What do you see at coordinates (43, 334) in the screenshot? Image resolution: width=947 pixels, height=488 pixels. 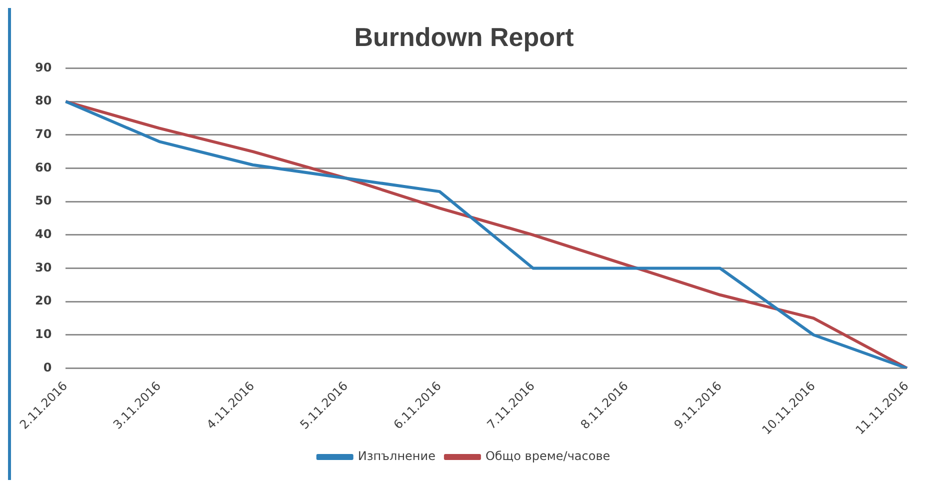 I see `y-tick-label: 10` at bounding box center [43, 334].